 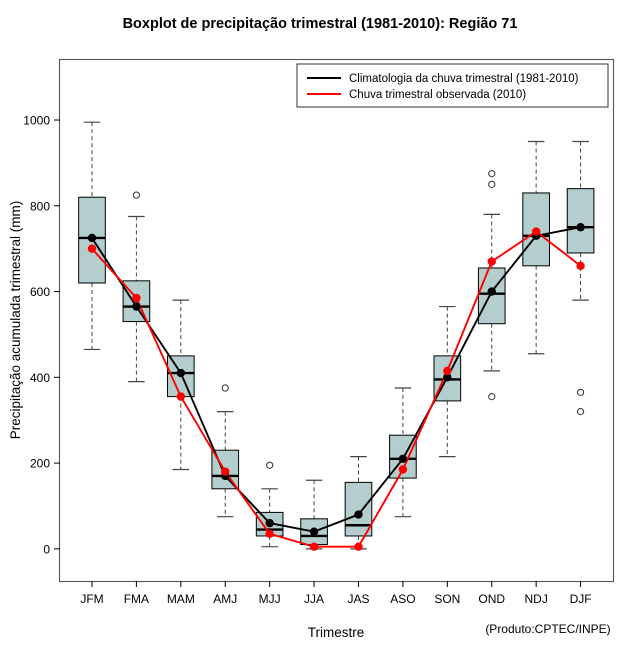 What do you see at coordinates (40, 378) in the screenshot?
I see `y-tick-label: 400` at bounding box center [40, 378].